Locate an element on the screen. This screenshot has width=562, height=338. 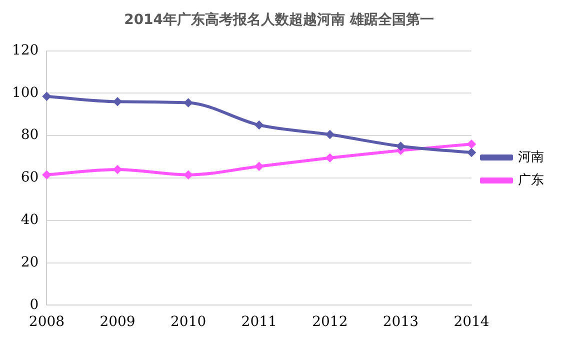
chart-title: 2014年广东高考报名人数超越河南 雄踞全国第一 is located at coordinates (279, 19).